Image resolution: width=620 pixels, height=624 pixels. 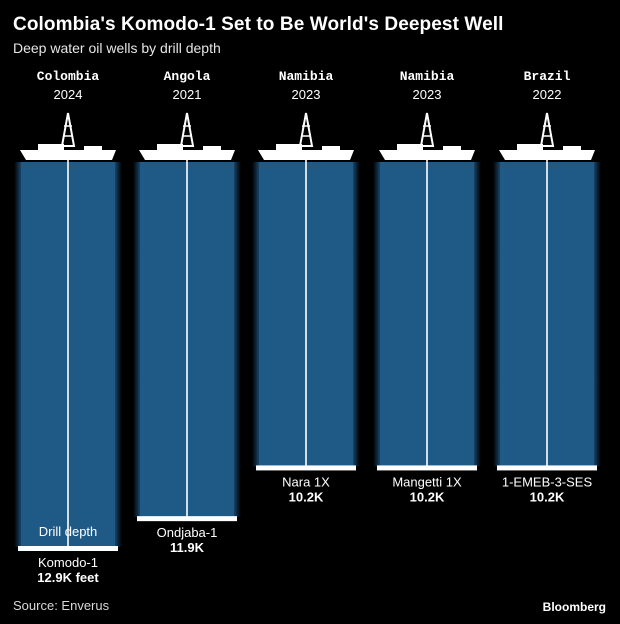 What do you see at coordinates (68, 577) in the screenshot?
I see `depth-value-label: 12.9K feet` at bounding box center [68, 577].